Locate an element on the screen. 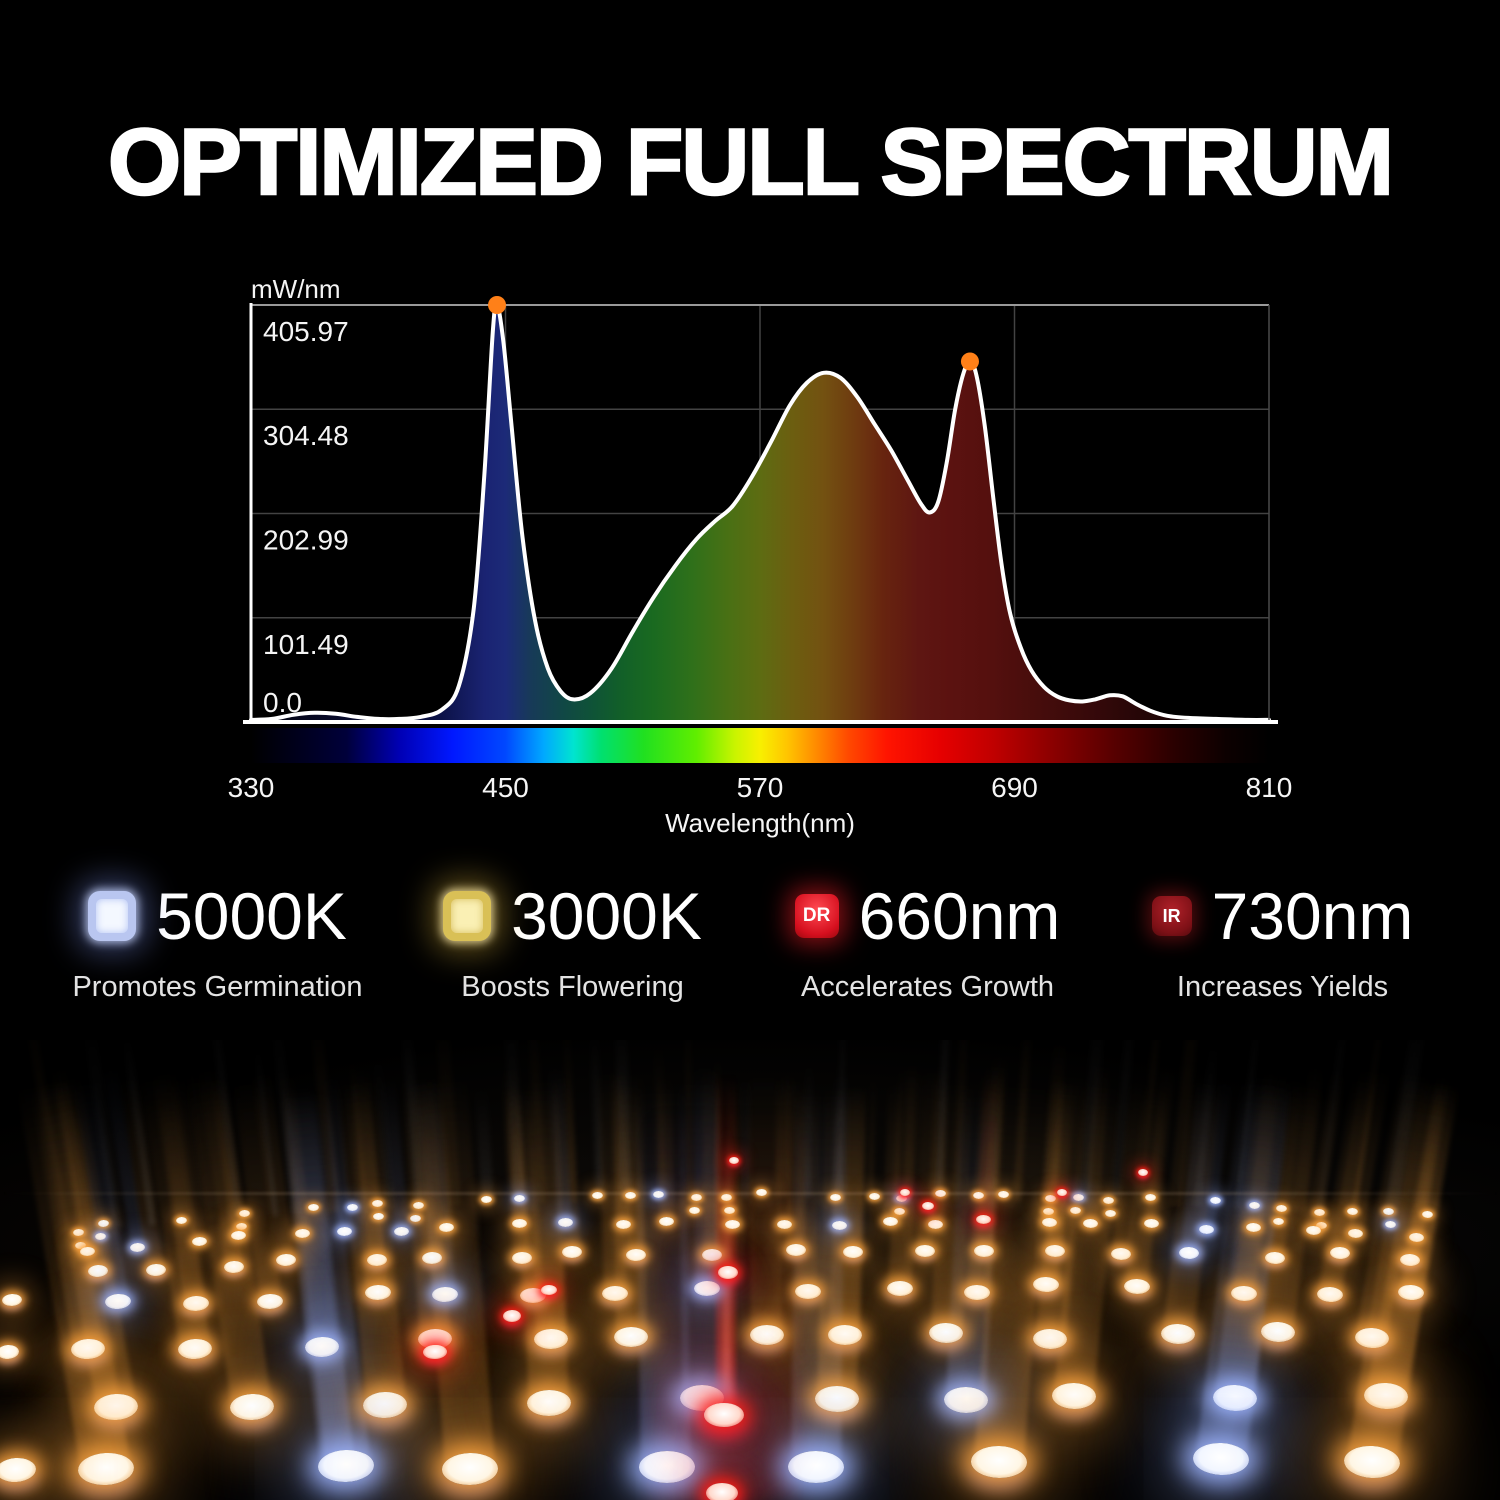 The image size is (1500, 1500). y-tick-label: 202.99 is located at coordinates (306, 539).